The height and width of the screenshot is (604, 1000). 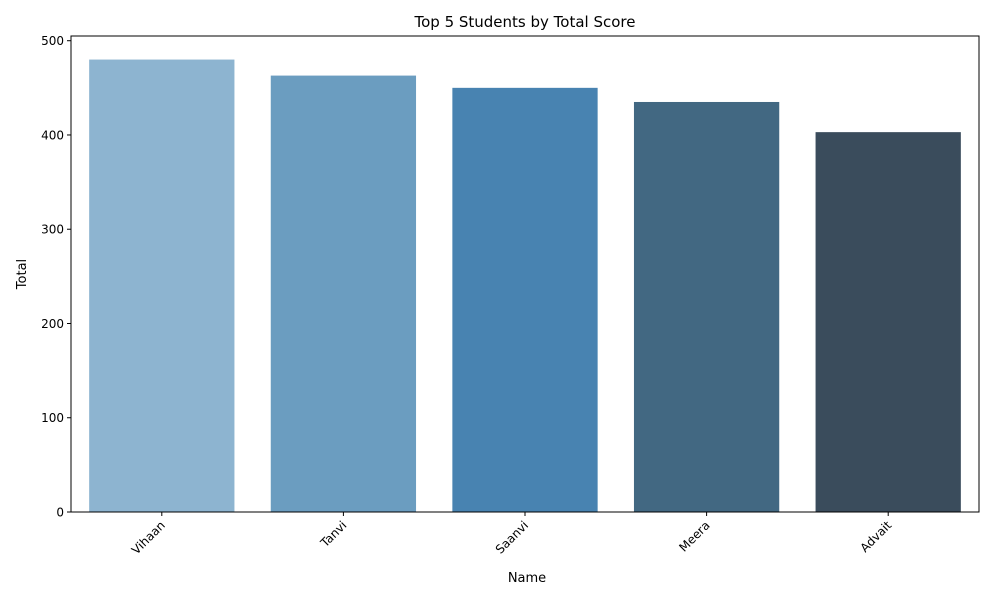 What do you see at coordinates (527, 578) in the screenshot?
I see `x-axis-label: Name` at bounding box center [527, 578].